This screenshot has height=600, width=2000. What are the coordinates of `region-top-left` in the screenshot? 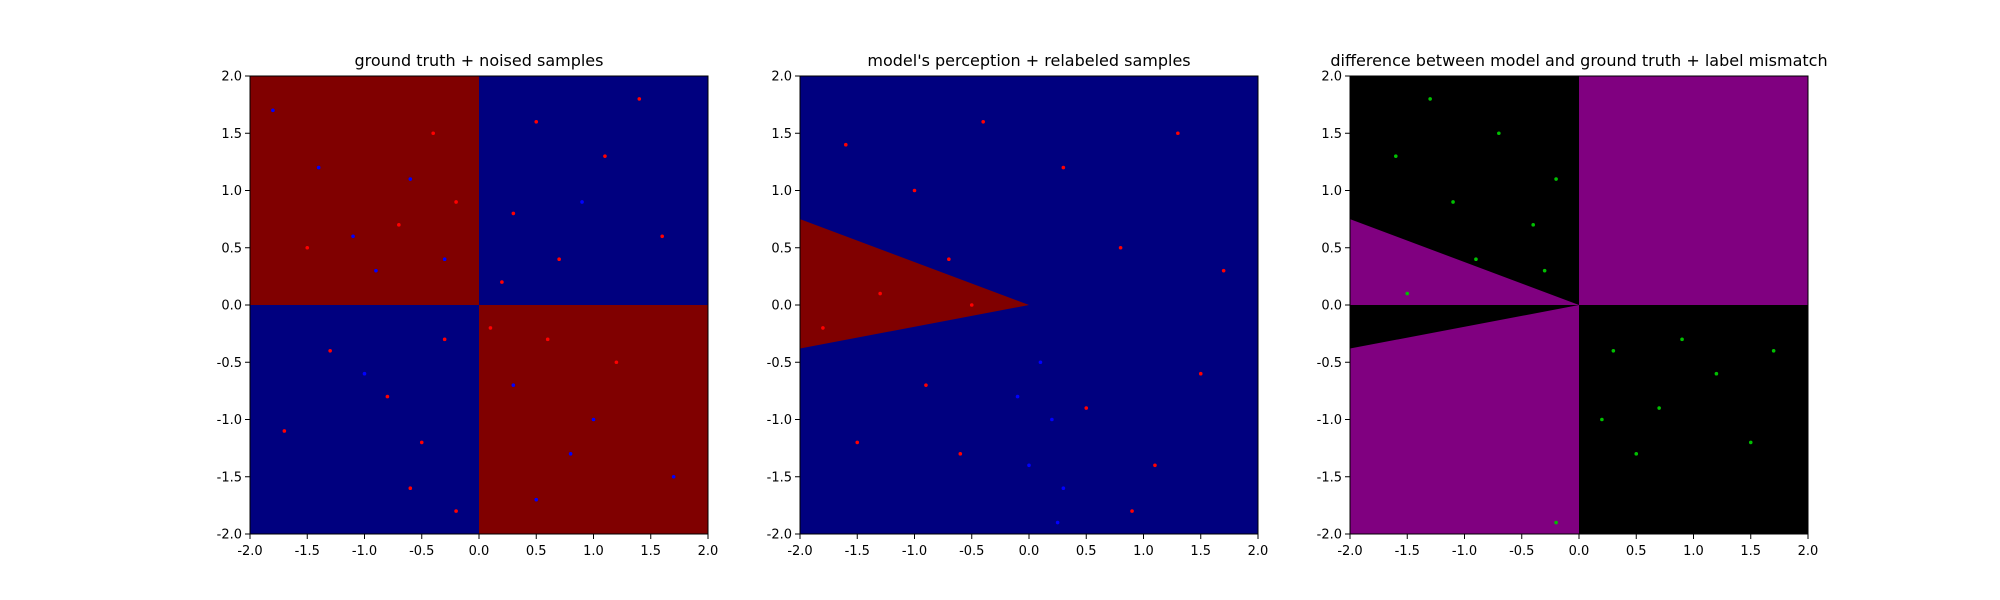 It's located at (364, 190).